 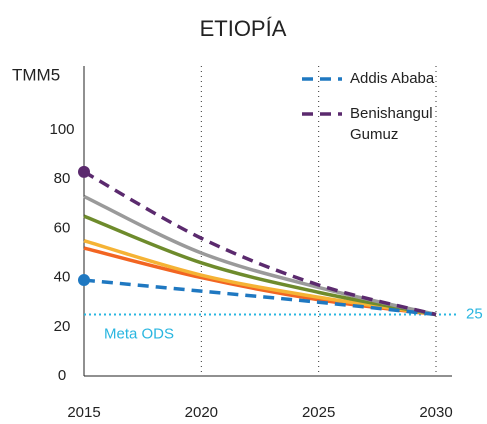 What do you see at coordinates (62, 375) in the screenshot?
I see `y-tick-label: 0` at bounding box center [62, 375].